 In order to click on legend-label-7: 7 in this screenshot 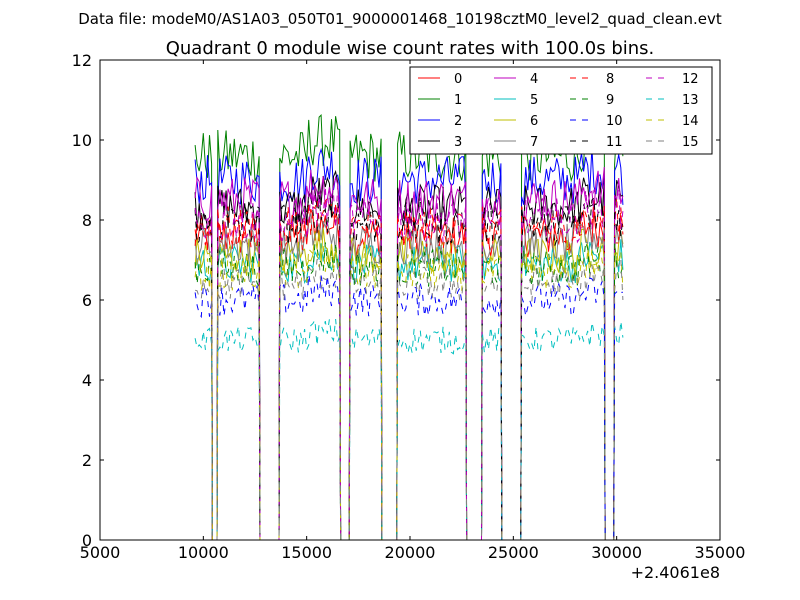, I will do `click(534, 142)`.